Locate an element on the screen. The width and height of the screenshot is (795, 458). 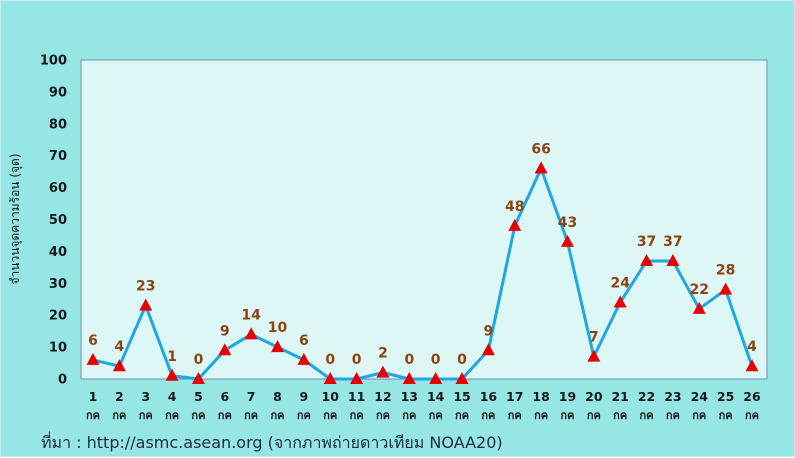
y-axis-ticks: 0 10 20 30 40 50 60 70 80 90 100 is located at coordinates (53, 221).